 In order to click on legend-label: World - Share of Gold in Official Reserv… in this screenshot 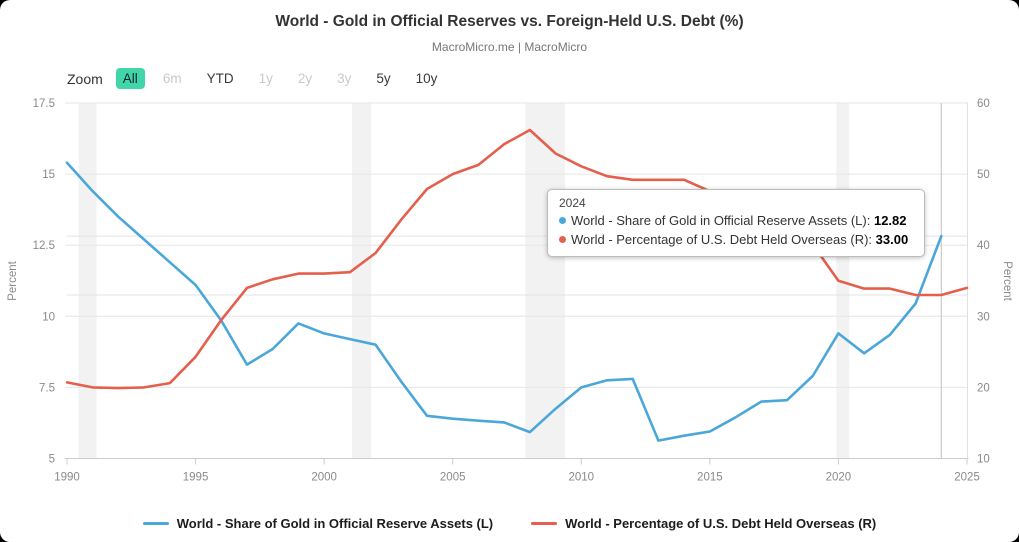, I will do `click(335, 523)`.